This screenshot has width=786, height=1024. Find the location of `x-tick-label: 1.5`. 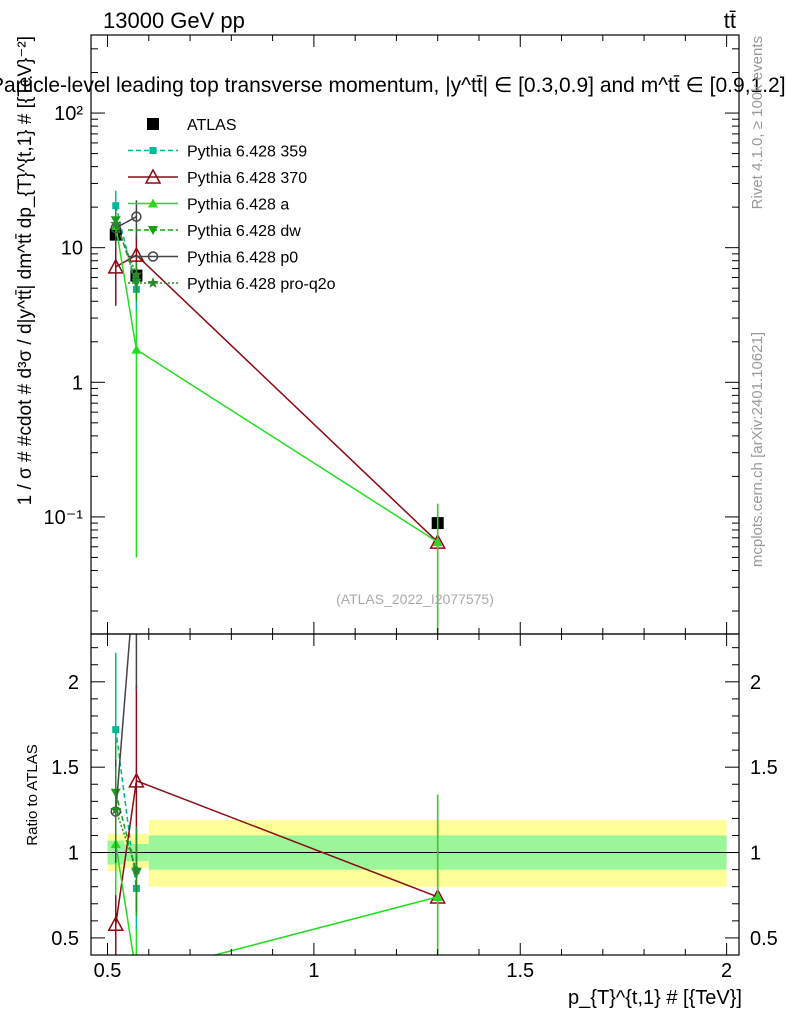

x-tick-label: 1.5 is located at coordinates (520, 971).